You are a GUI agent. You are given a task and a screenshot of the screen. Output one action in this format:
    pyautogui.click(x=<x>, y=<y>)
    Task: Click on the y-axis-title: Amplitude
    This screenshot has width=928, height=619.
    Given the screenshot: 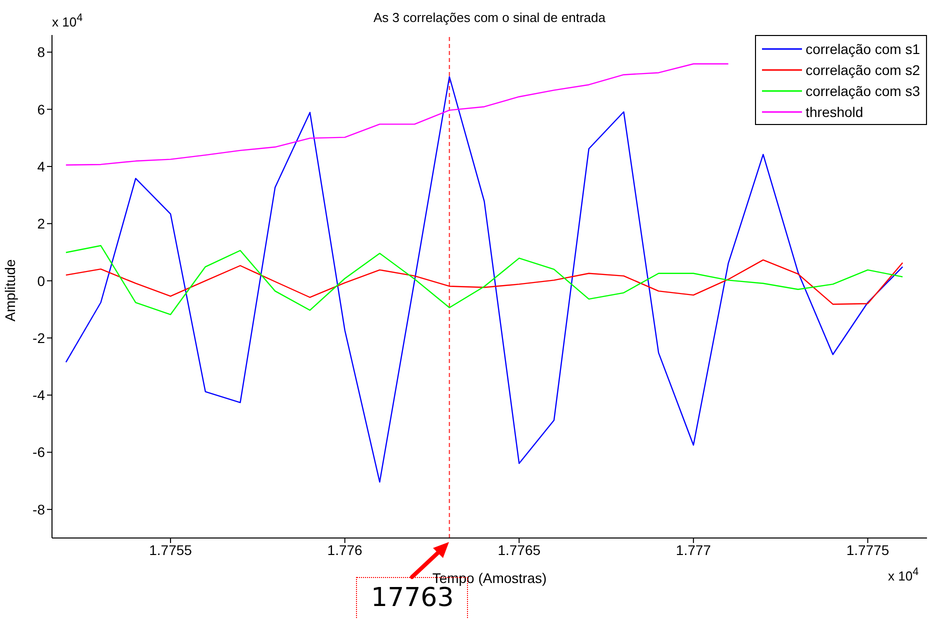 What is the action you would take?
    pyautogui.click(x=10, y=290)
    